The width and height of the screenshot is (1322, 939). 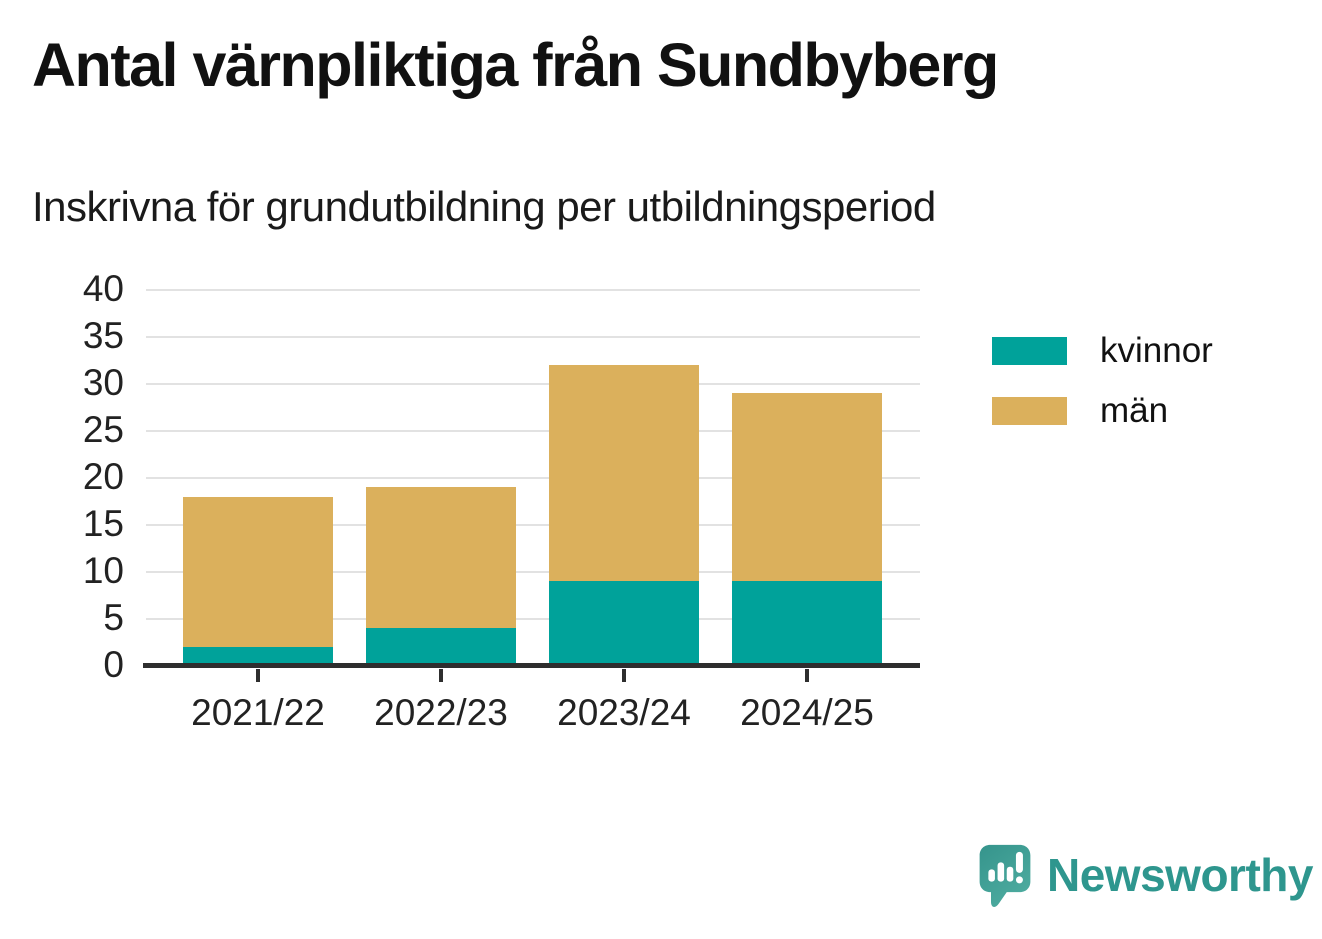 I want to click on newsworthy-logo-icon, so click(x=1005, y=875).